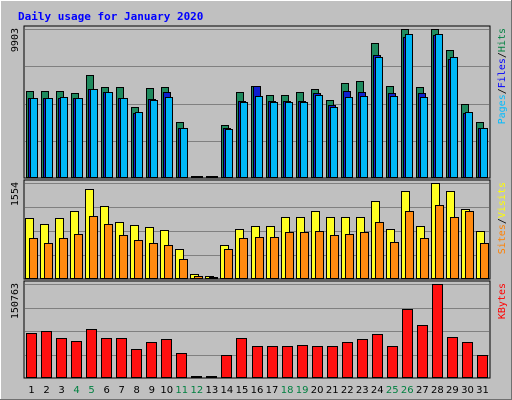 The width and height of the screenshot is (512, 400). What do you see at coordinates (212, 390) in the screenshot?
I see `x-tick-label: 13` at bounding box center [212, 390].